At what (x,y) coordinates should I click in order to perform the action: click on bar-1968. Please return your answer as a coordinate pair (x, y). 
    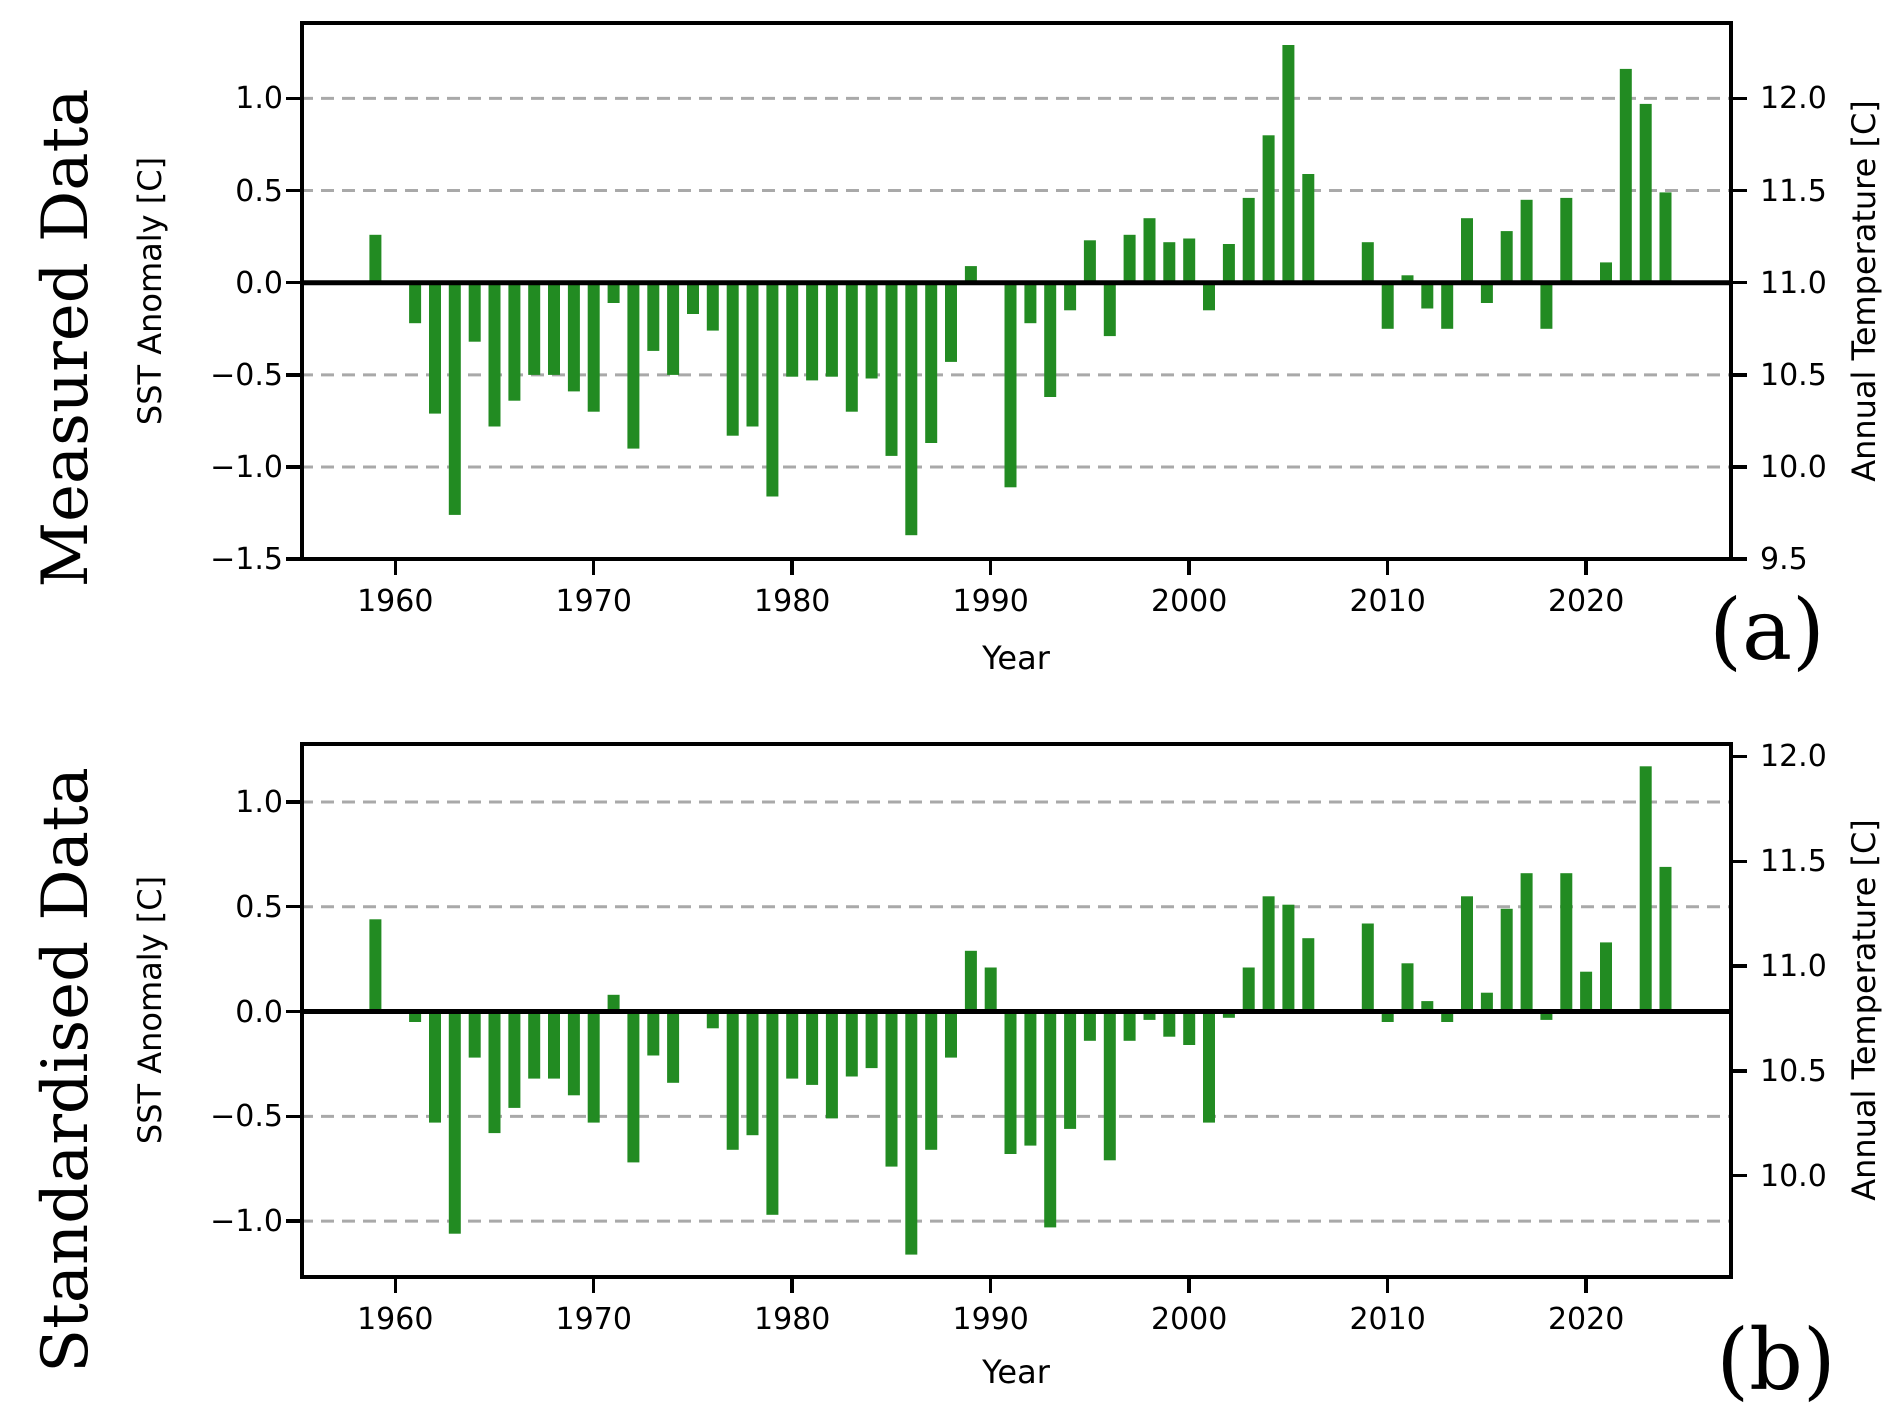
    Looking at the image, I should click on (554, 328).